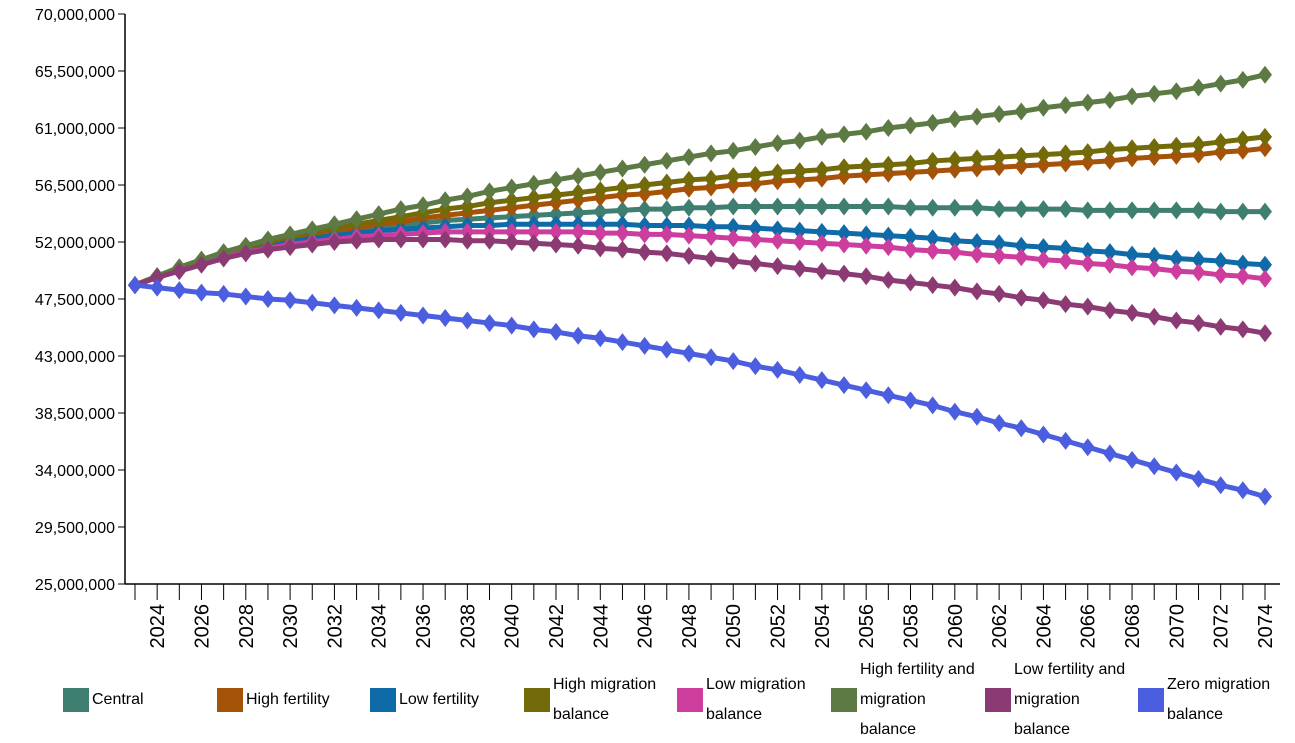  Describe the element at coordinates (202, 626) in the screenshot. I see `x-tick-label: 2026` at that location.